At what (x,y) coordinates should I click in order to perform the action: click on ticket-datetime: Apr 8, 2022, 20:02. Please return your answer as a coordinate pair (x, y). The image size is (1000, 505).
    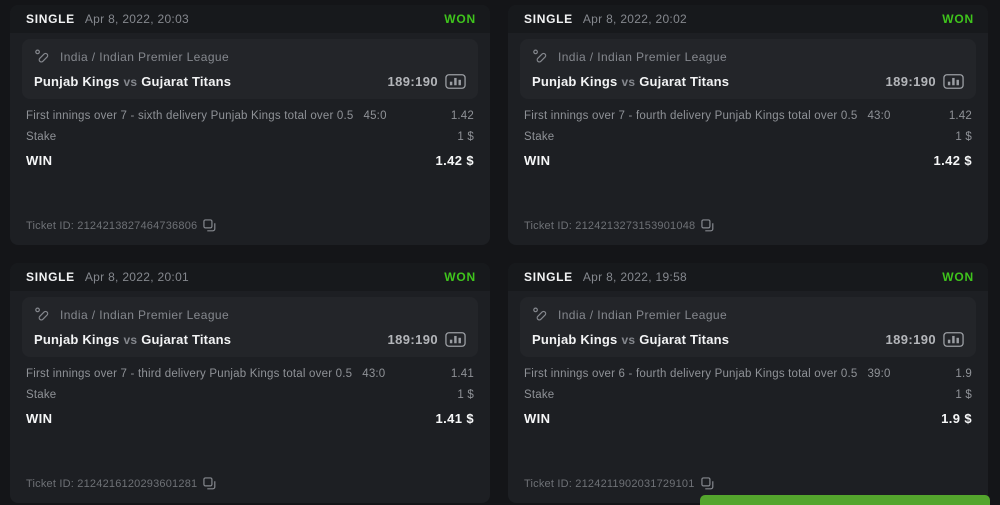
    Looking at the image, I should click on (635, 19).